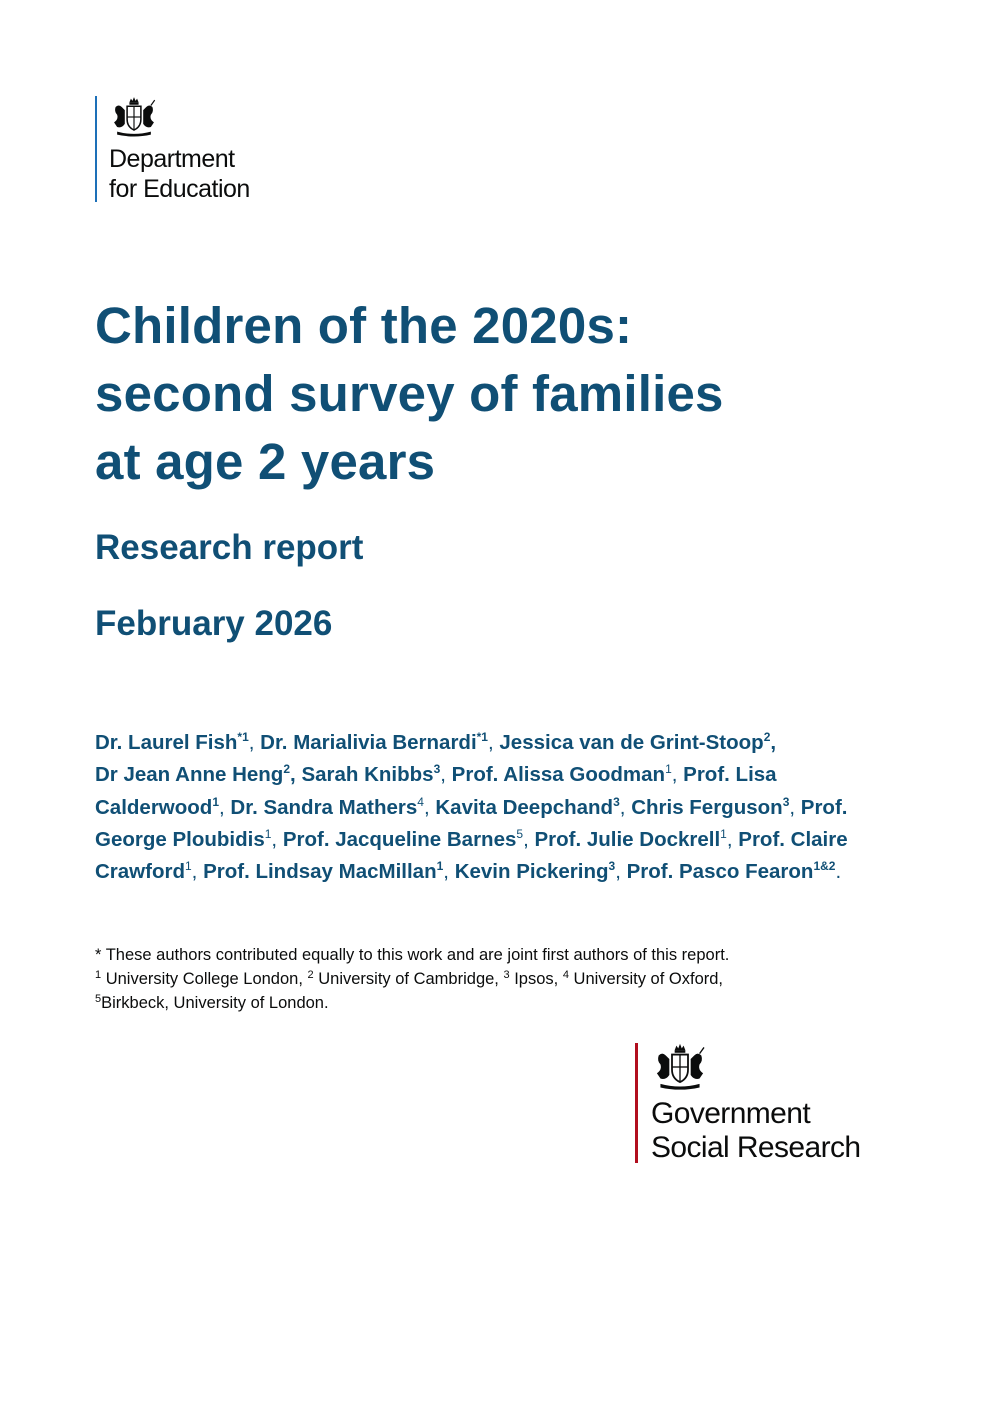  Describe the element at coordinates (229, 547) in the screenshot. I see `report-type: Research report` at that location.